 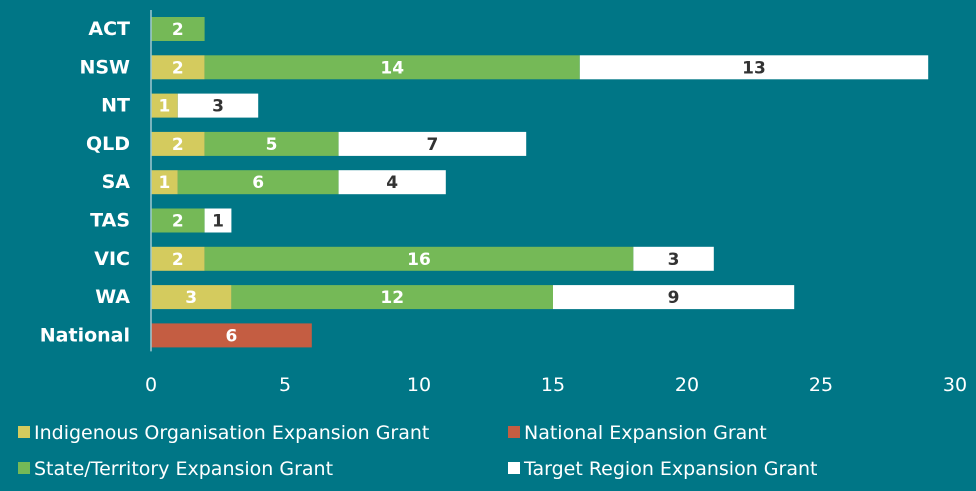 What do you see at coordinates (821, 385) in the screenshot?
I see `x-tick-label: 25` at bounding box center [821, 385].